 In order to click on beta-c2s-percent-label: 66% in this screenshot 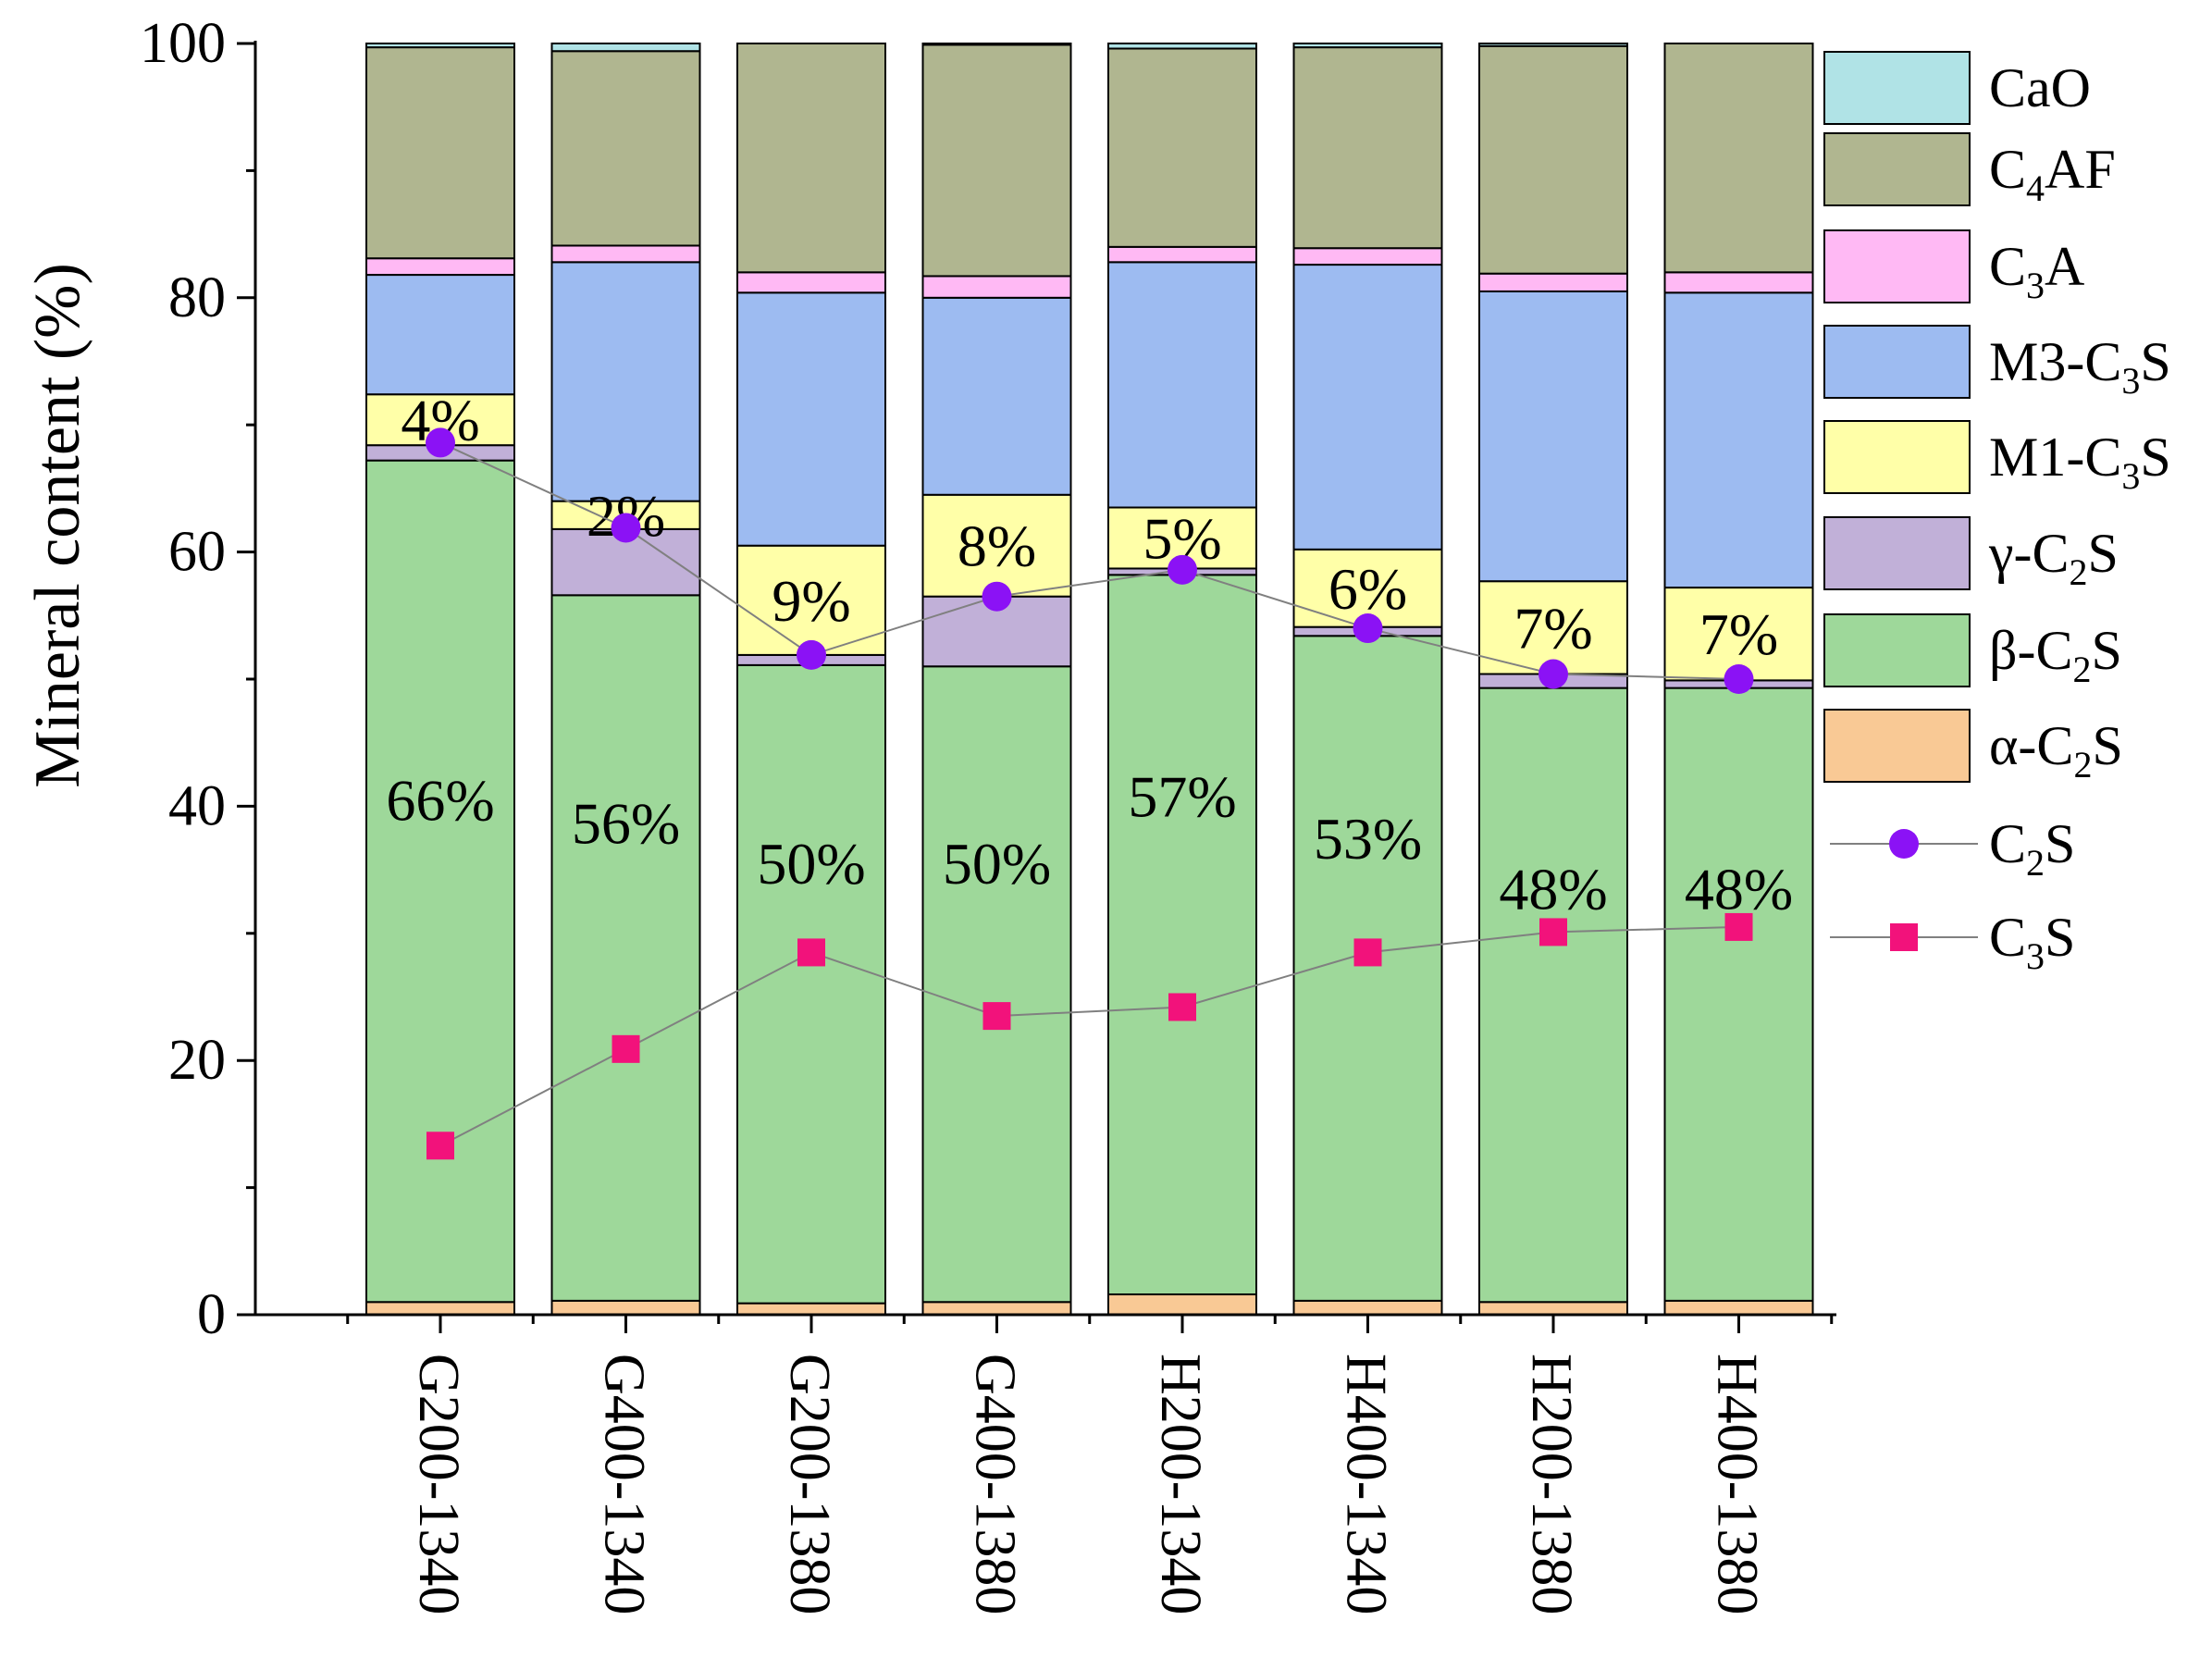, I will do `click(440, 801)`.